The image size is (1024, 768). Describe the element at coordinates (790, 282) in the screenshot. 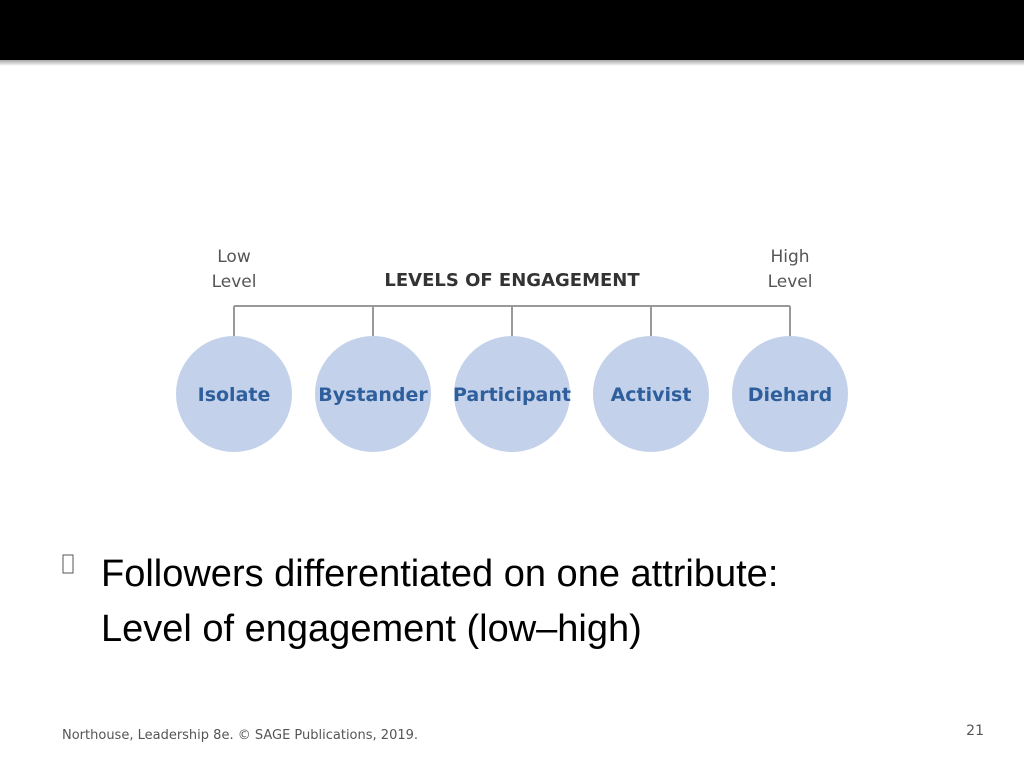

I see `high-label: Level` at that location.